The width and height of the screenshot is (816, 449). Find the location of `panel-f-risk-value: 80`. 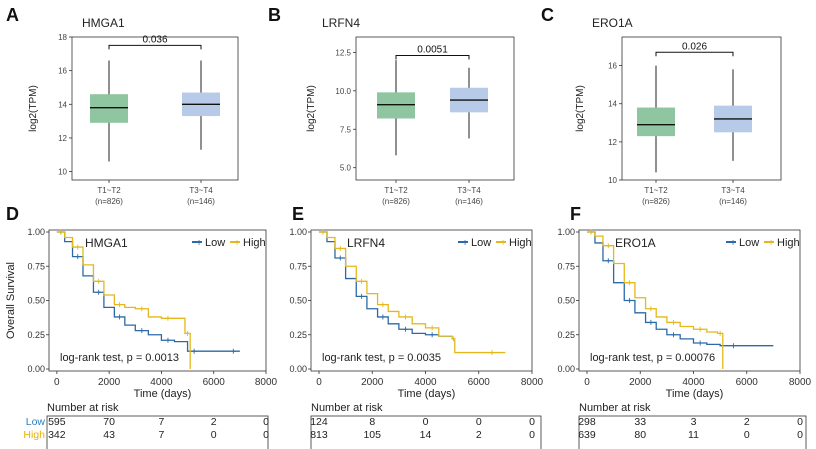

panel-f-risk-value: 80 is located at coordinates (640, 435).